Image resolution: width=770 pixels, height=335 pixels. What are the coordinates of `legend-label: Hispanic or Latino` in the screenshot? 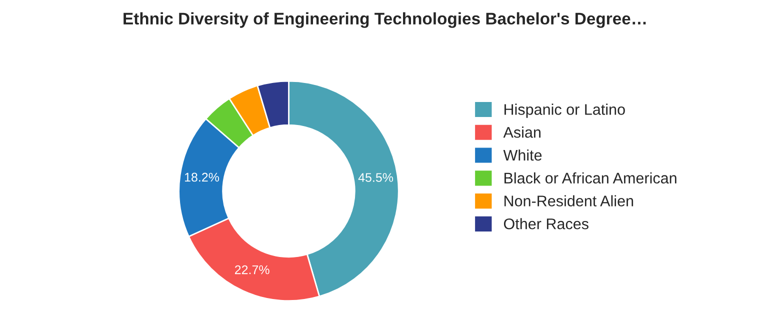 It's located at (564, 111).